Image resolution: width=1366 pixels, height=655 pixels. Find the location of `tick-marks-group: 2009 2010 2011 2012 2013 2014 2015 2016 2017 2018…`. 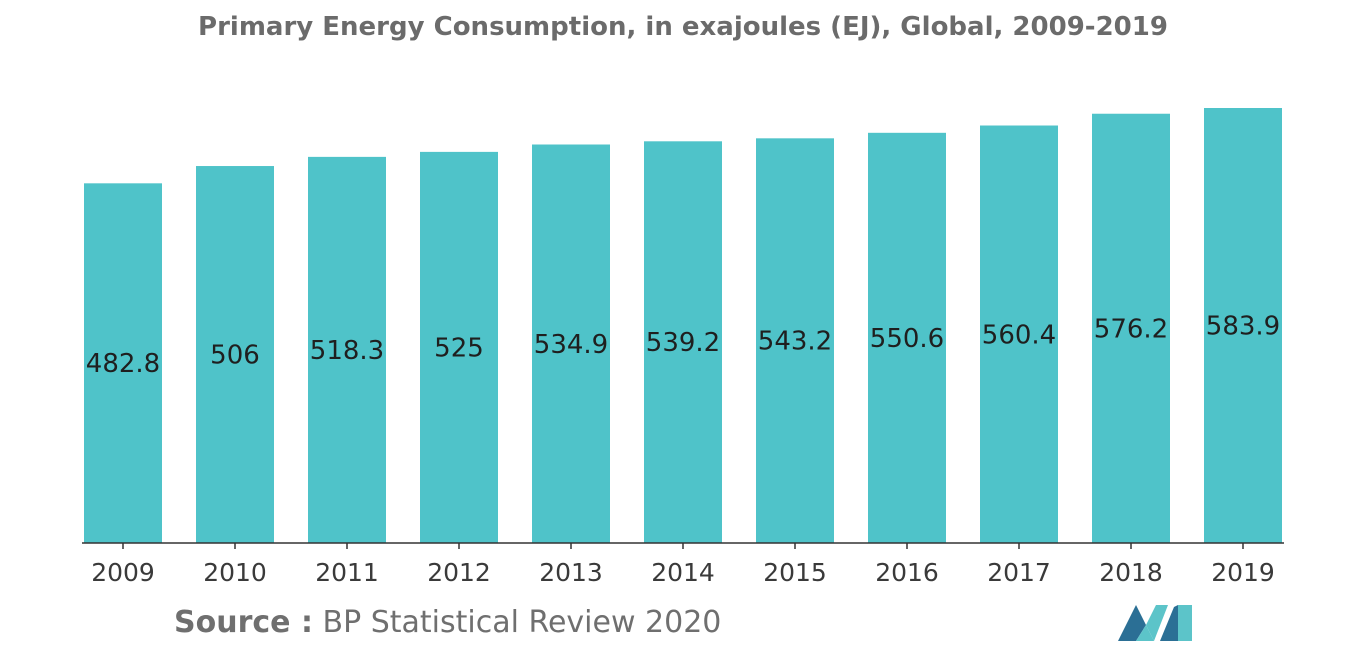

tick-marks-group: 2009 2010 2011 2012 2013 2014 2015 2016 2017 2018… is located at coordinates (683, 565).